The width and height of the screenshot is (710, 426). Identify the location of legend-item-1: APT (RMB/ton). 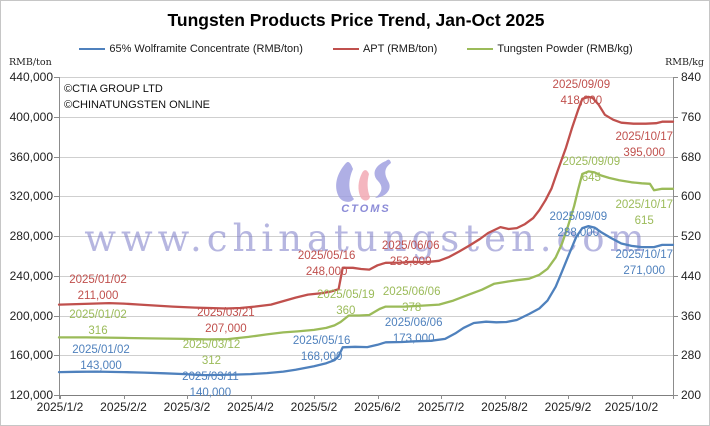
(385, 49).